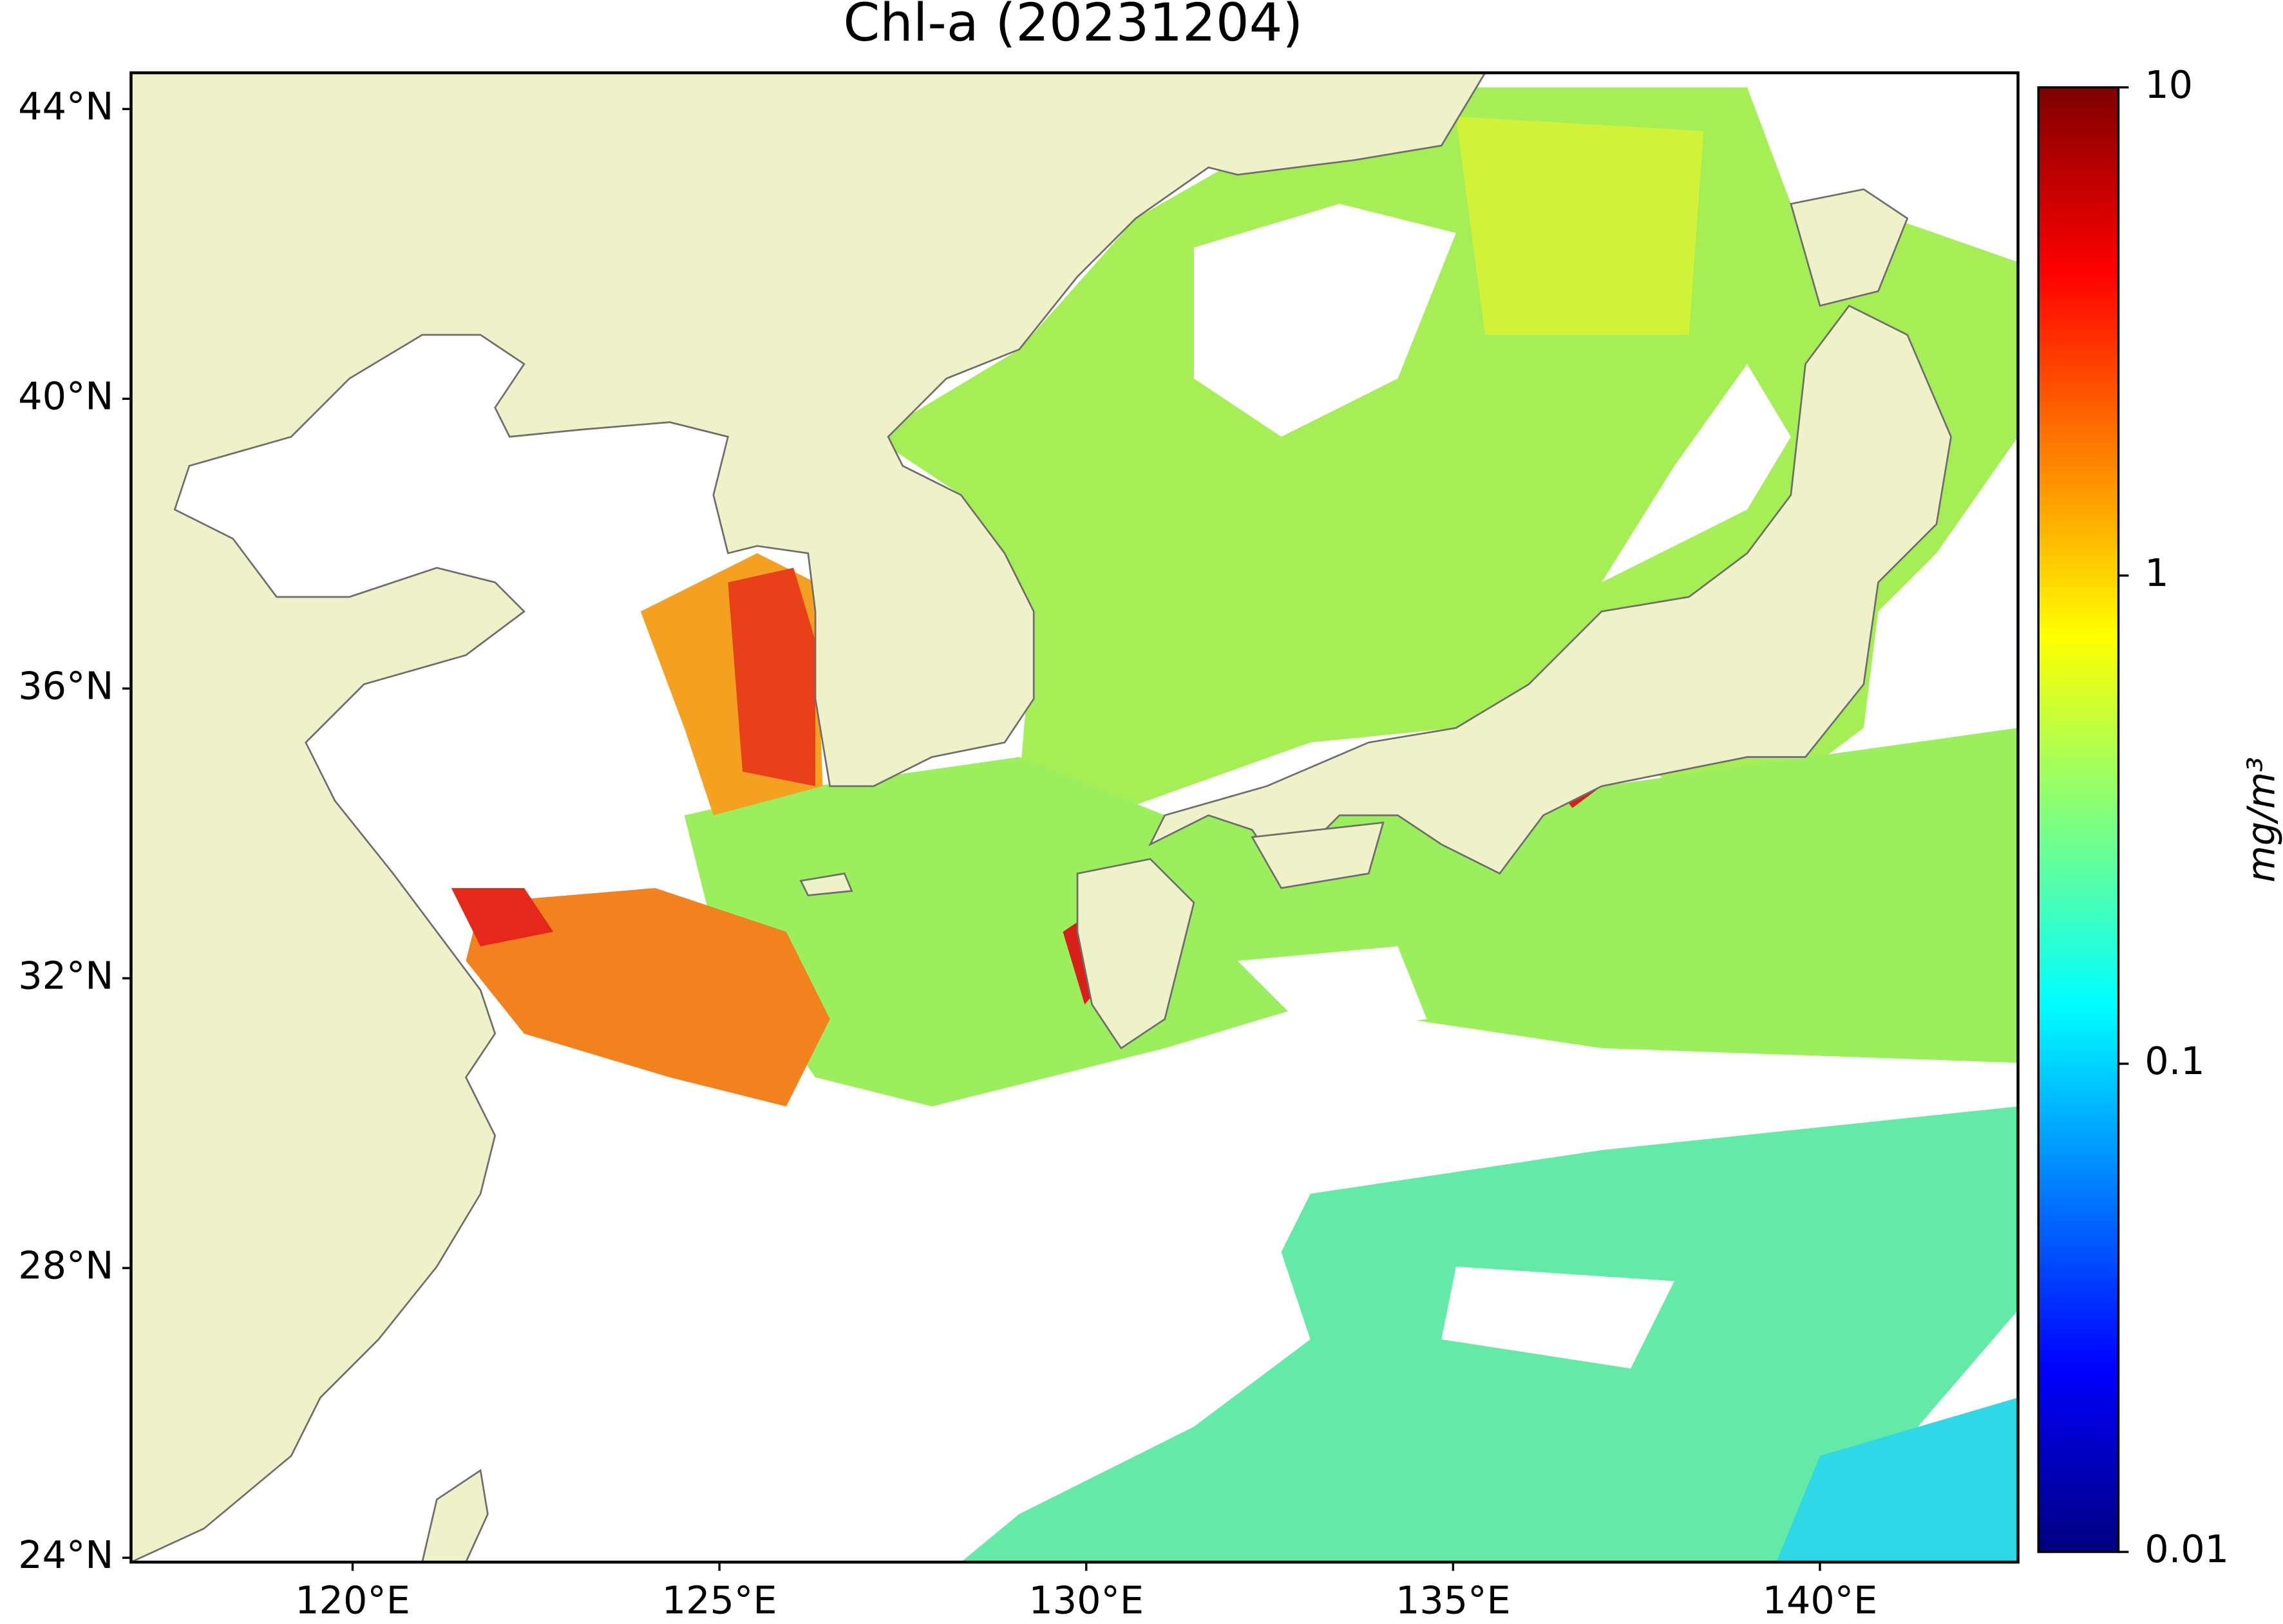  I want to click on colorbar, so click(2078, 820).